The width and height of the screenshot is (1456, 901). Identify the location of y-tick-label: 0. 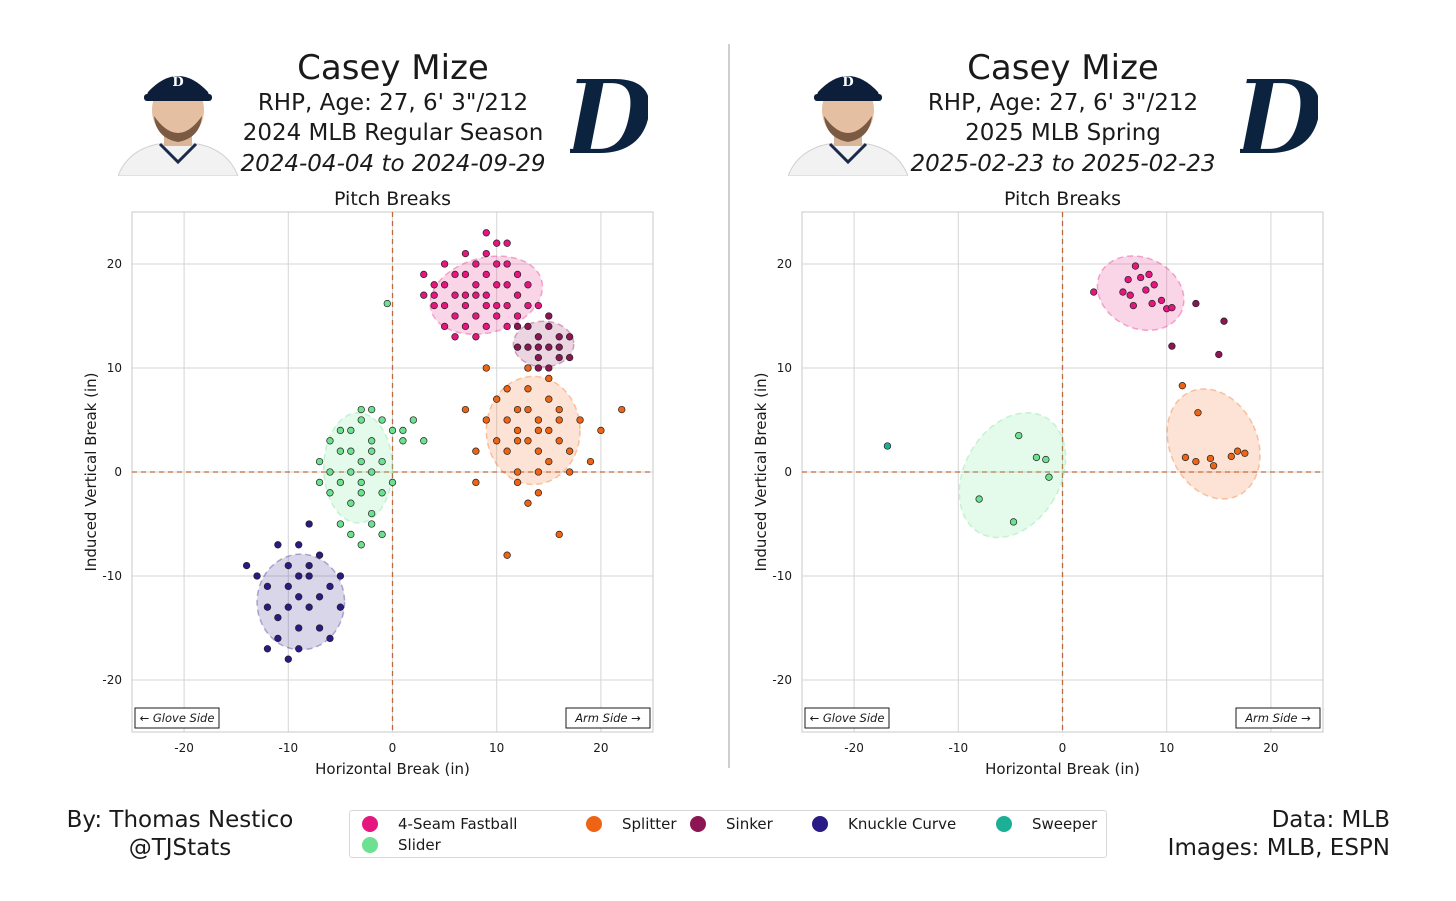
(118, 472).